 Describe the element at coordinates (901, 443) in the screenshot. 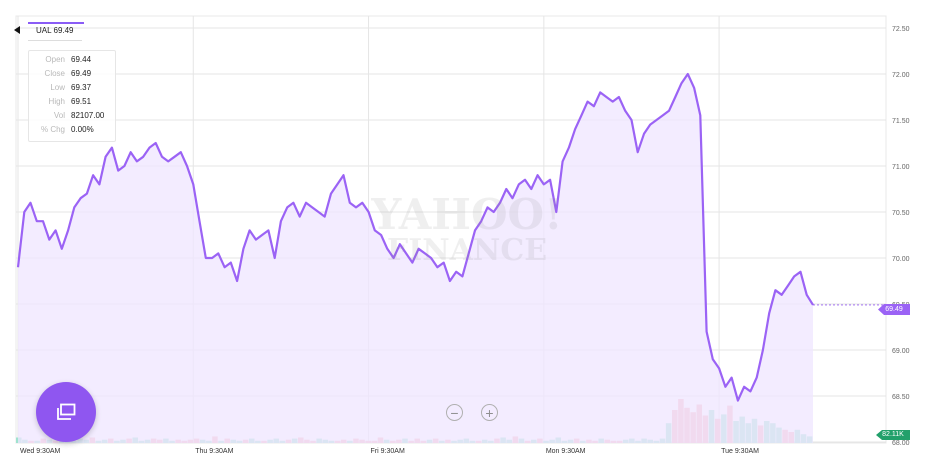

I see `y-tick-label: 68.00` at that location.